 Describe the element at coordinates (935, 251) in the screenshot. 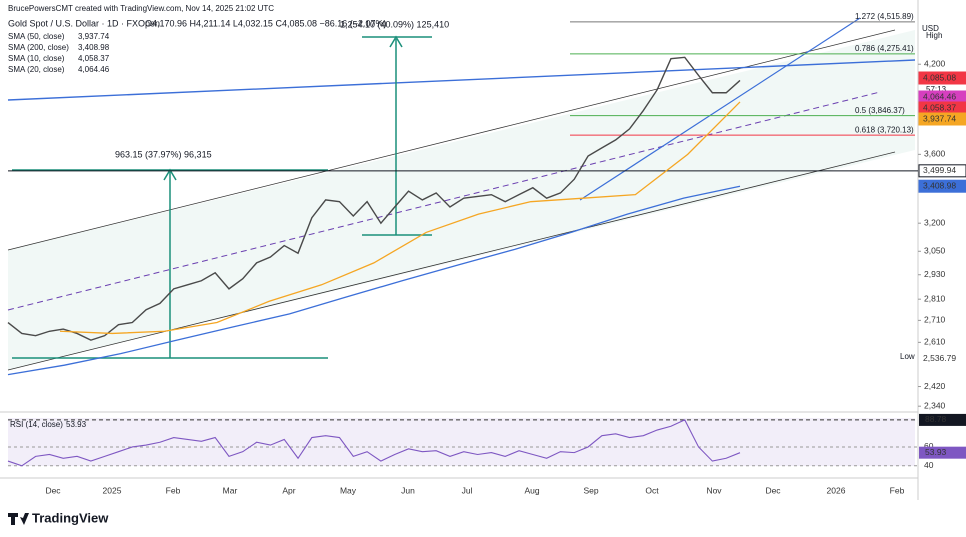

I see `y-tick-label: 3,050` at that location.